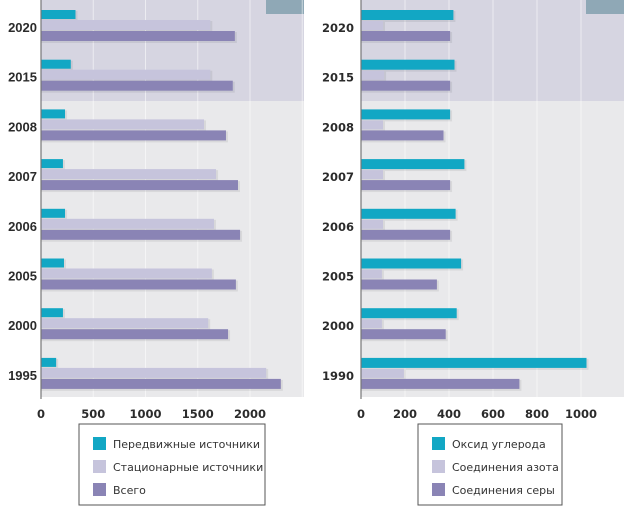 The image size is (624, 508). I want to click on legend-label: Соединения серы, so click(503, 490).